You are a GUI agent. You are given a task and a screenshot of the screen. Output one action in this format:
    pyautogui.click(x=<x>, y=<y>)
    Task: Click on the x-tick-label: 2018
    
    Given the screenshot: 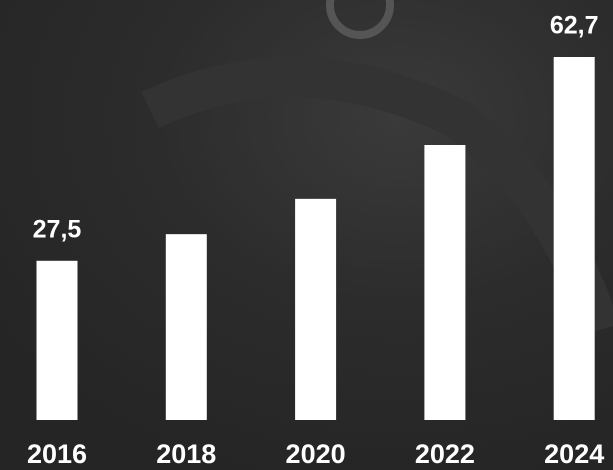 What is the action you would take?
    pyautogui.click(x=186, y=454)
    